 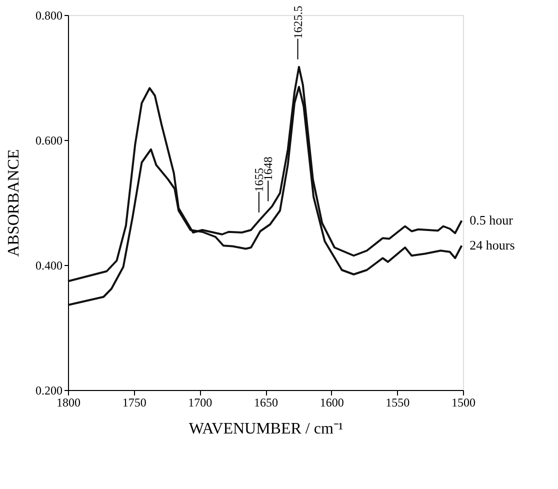 What do you see at coordinates (492, 220) in the screenshot?
I see `series-label: 0.5 hour` at bounding box center [492, 220].